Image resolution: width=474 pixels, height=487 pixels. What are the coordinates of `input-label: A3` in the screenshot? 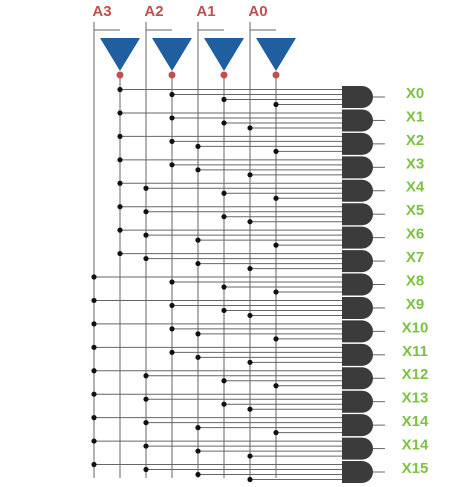 It's located at (101, 11).